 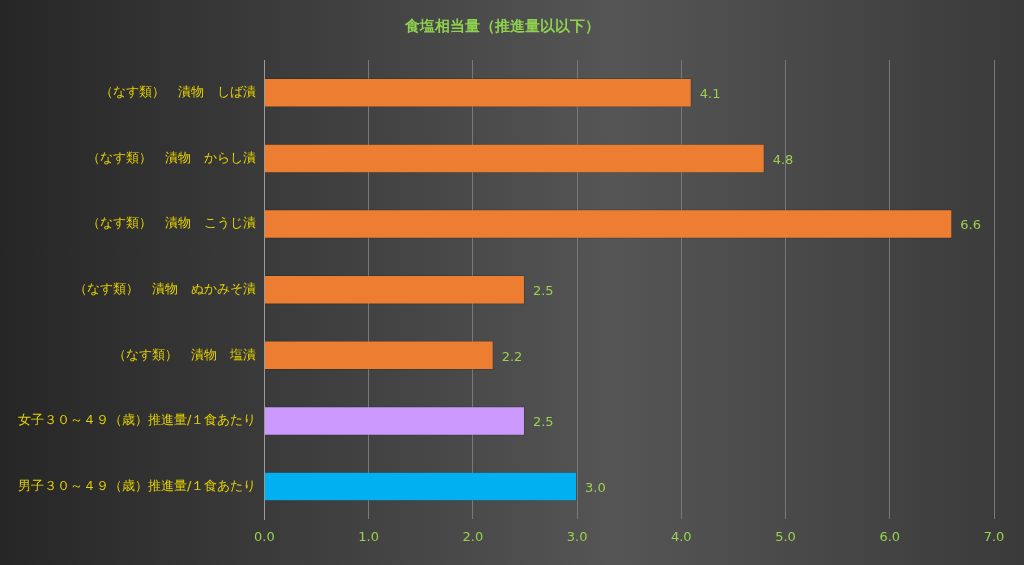 What do you see at coordinates (172, 157) in the screenshot?
I see `y-tick-label: （なす類） 漬物 からし漬` at bounding box center [172, 157].